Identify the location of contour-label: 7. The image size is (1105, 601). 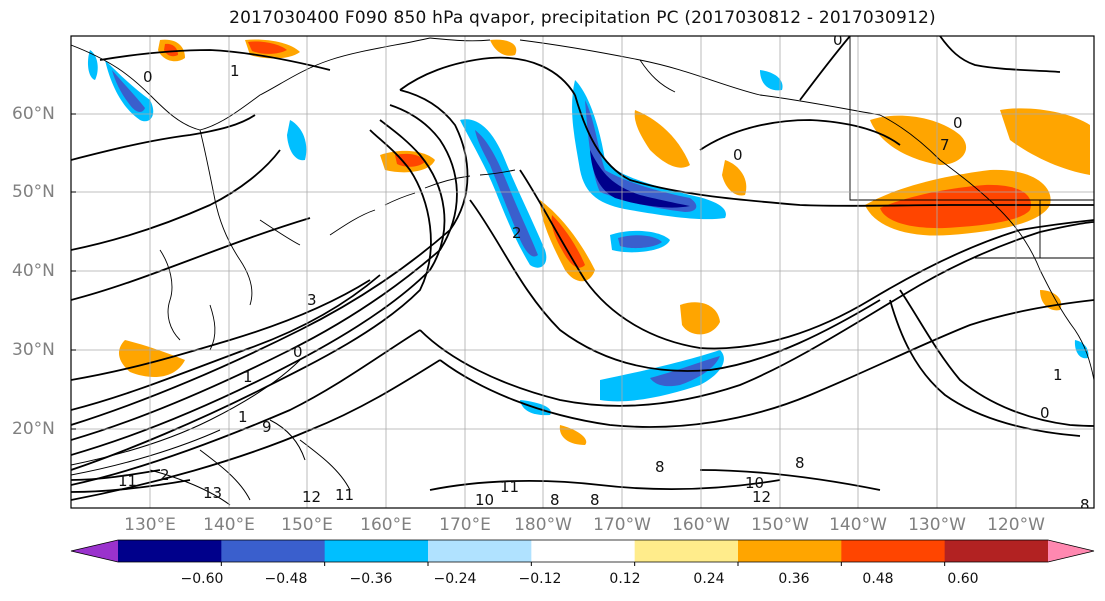
(945, 145).